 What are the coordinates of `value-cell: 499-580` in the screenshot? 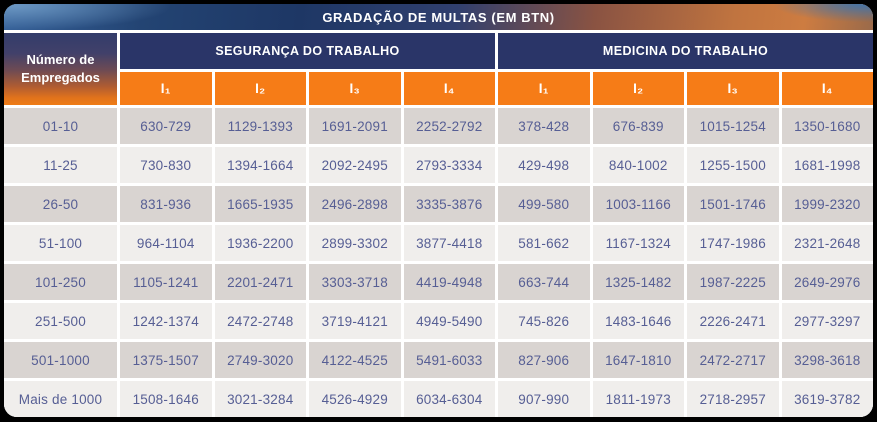 It's located at (544, 204).